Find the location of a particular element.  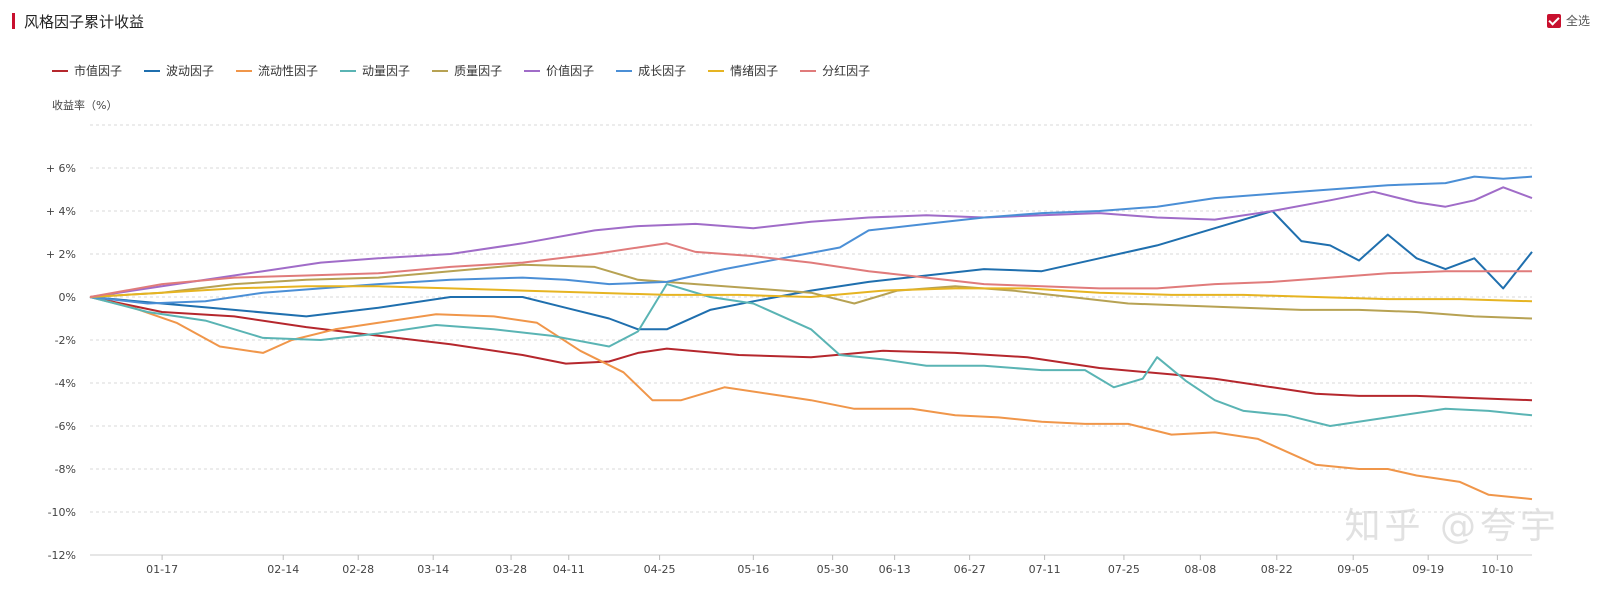

legend-item: 成长因子 is located at coordinates (651, 70).